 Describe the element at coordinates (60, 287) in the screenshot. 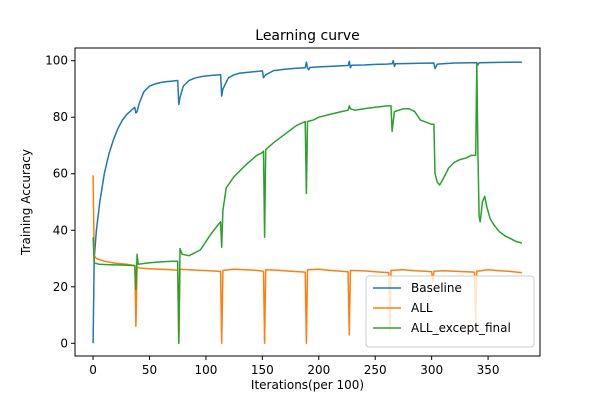

I see `y-tick-label: 20` at that location.